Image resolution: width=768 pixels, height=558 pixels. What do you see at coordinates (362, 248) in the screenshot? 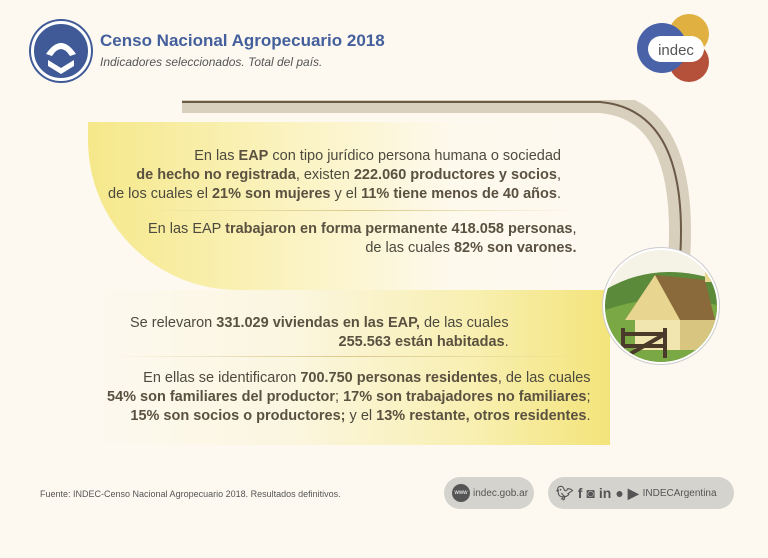
I see `text-line: de las cuales 82% son varones.` at bounding box center [362, 248].